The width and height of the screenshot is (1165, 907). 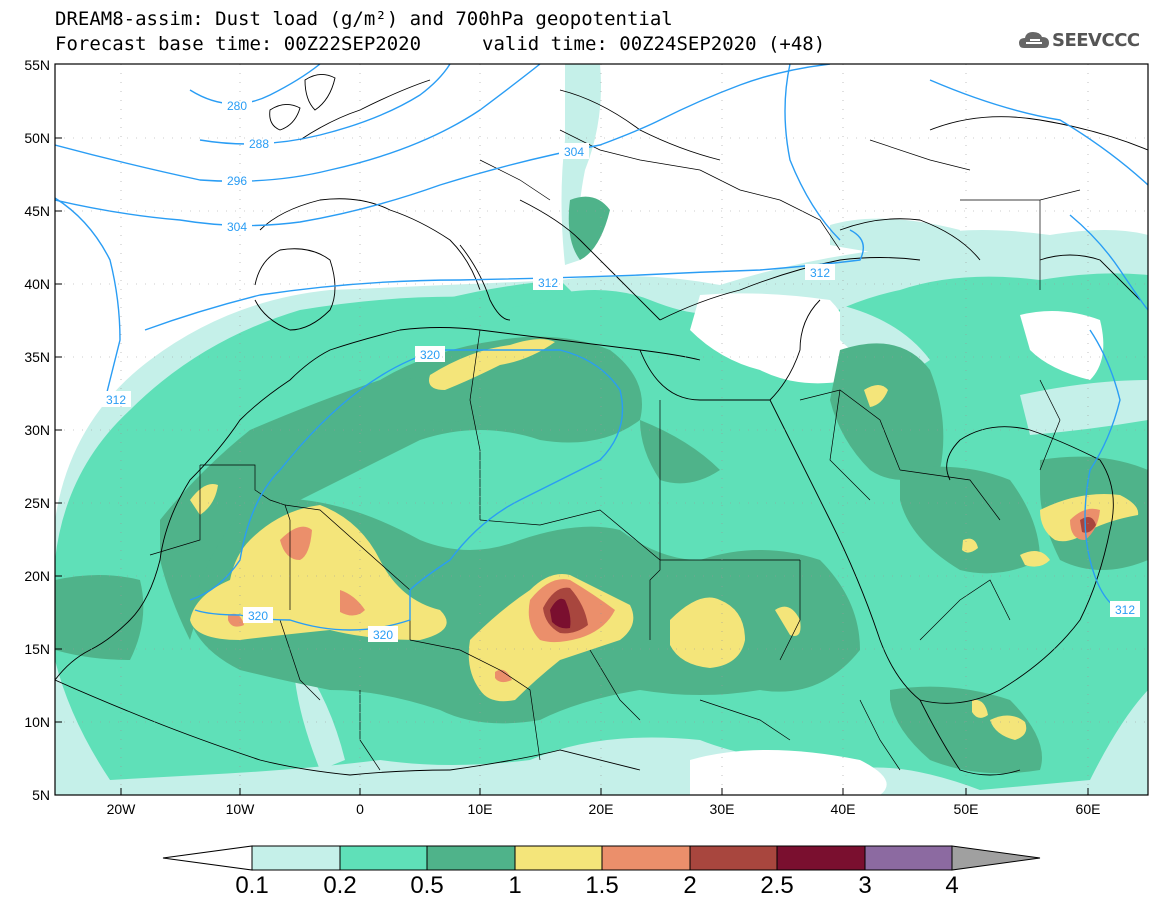 I want to click on colorbar, so click(x=601, y=858).